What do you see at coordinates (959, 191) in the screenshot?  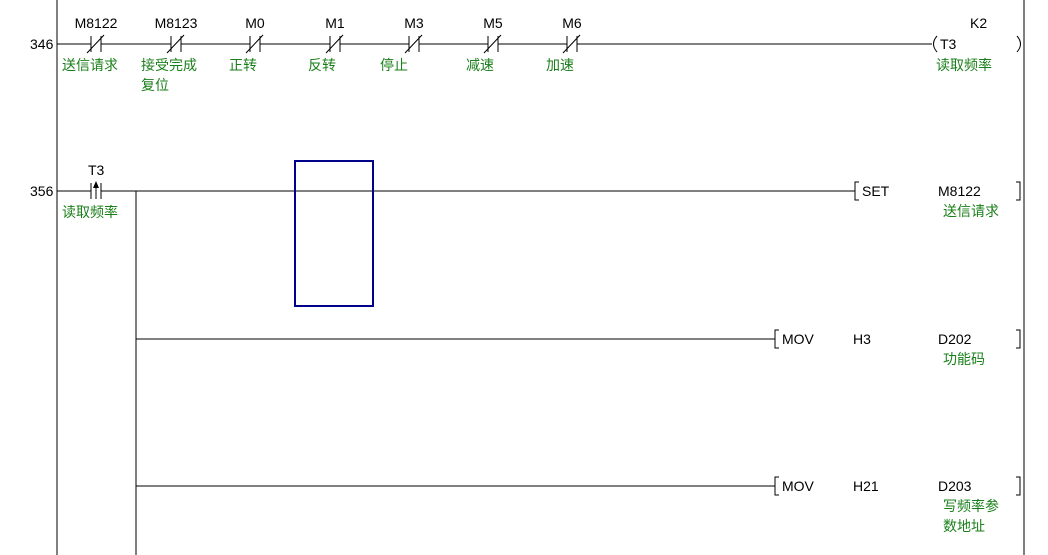 I see `operand-2: M8122` at bounding box center [959, 191].